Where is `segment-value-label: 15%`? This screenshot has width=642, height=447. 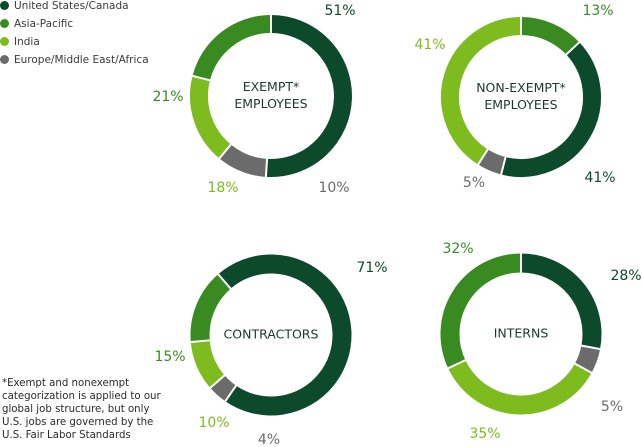 segment-value-label: 15% is located at coordinates (169, 357).